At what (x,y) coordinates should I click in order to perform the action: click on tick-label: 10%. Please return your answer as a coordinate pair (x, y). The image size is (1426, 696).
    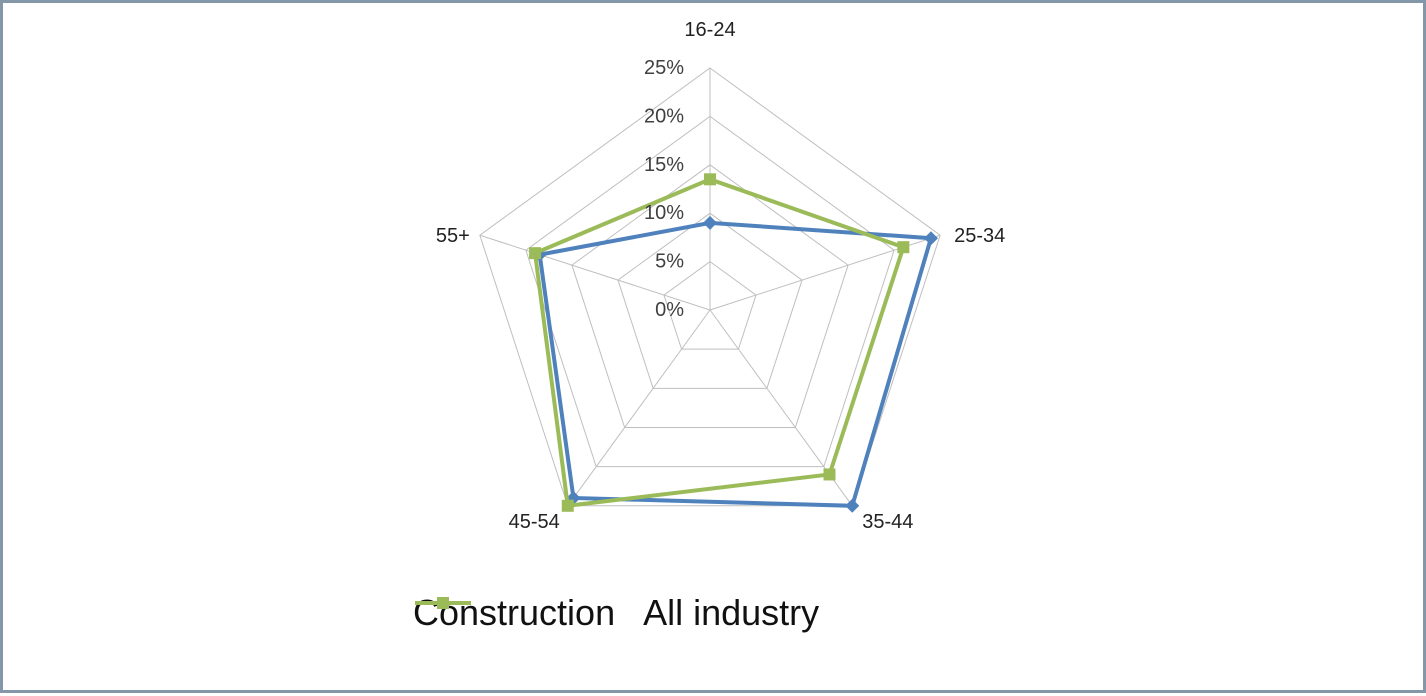
    Looking at the image, I should click on (664, 213).